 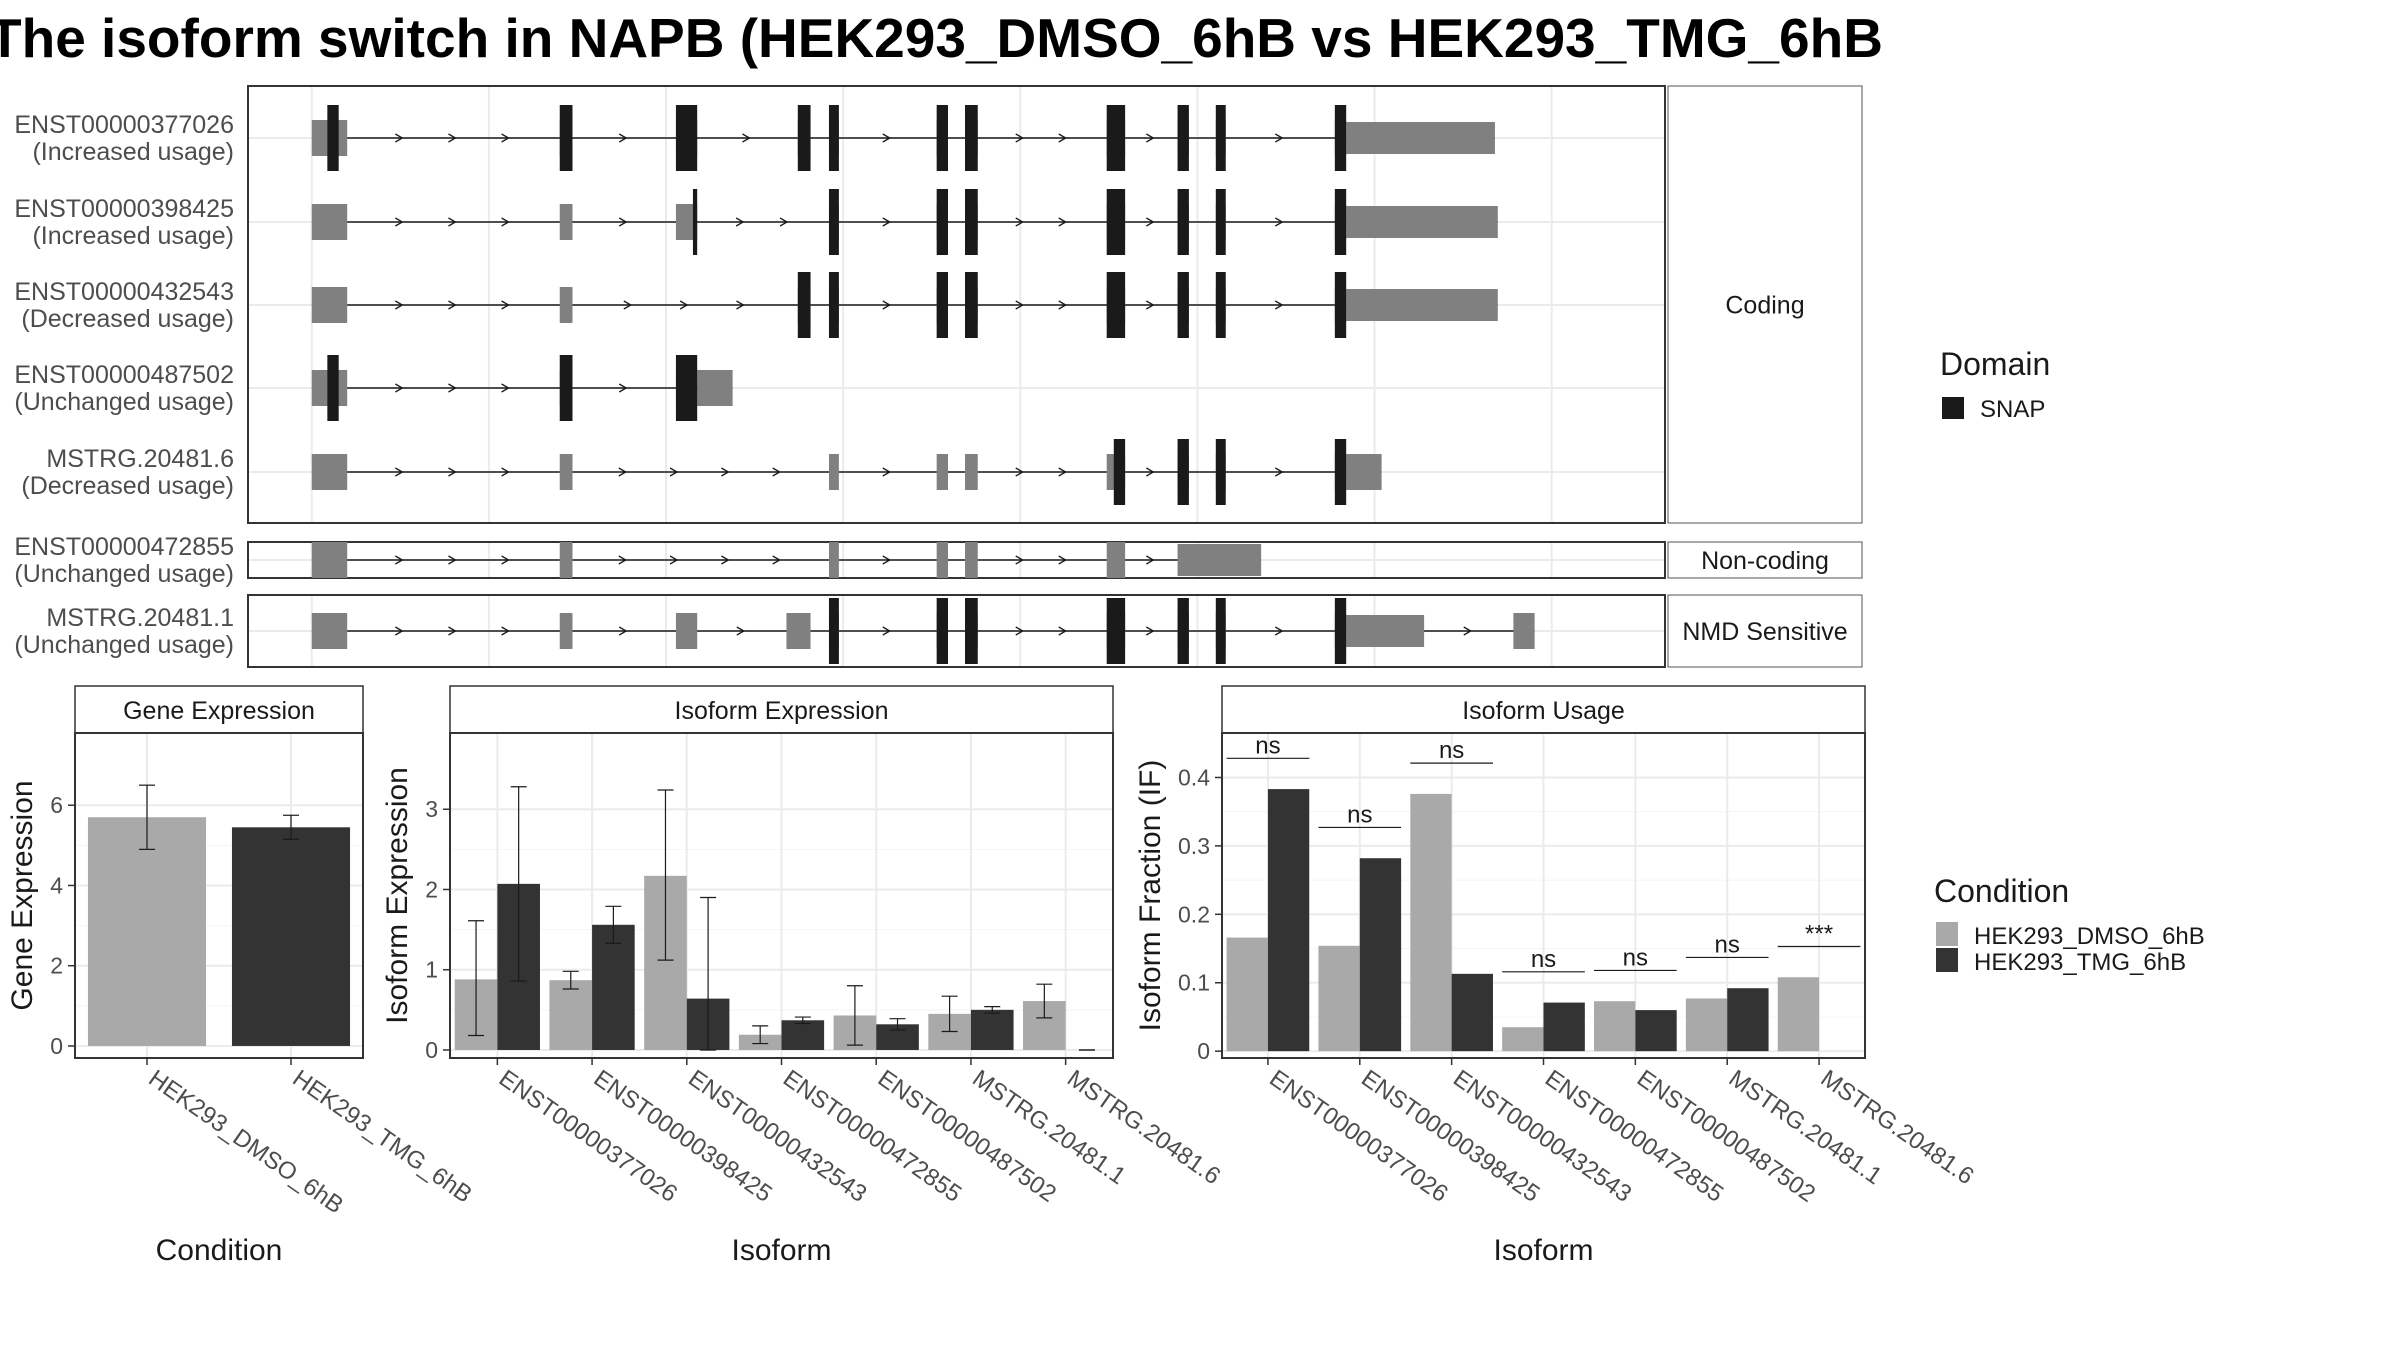 I want to click on transcript-id-label: MSTRG.20481.6, so click(x=140, y=459).